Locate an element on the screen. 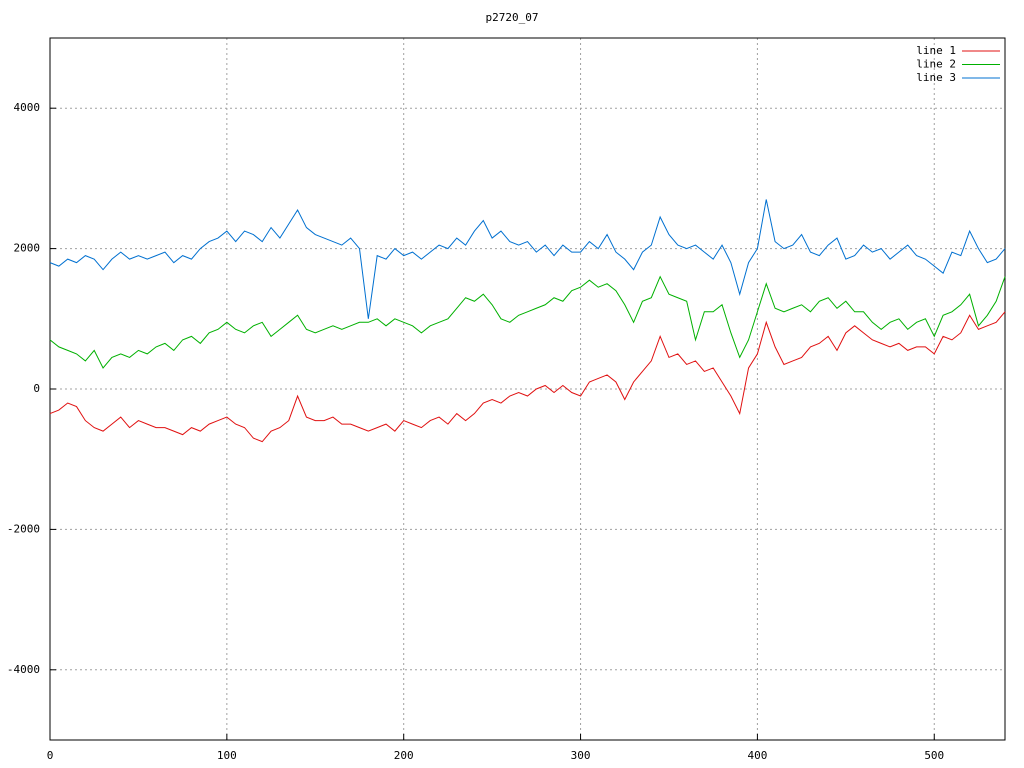  x-tick-label: 500 is located at coordinates (934, 755).